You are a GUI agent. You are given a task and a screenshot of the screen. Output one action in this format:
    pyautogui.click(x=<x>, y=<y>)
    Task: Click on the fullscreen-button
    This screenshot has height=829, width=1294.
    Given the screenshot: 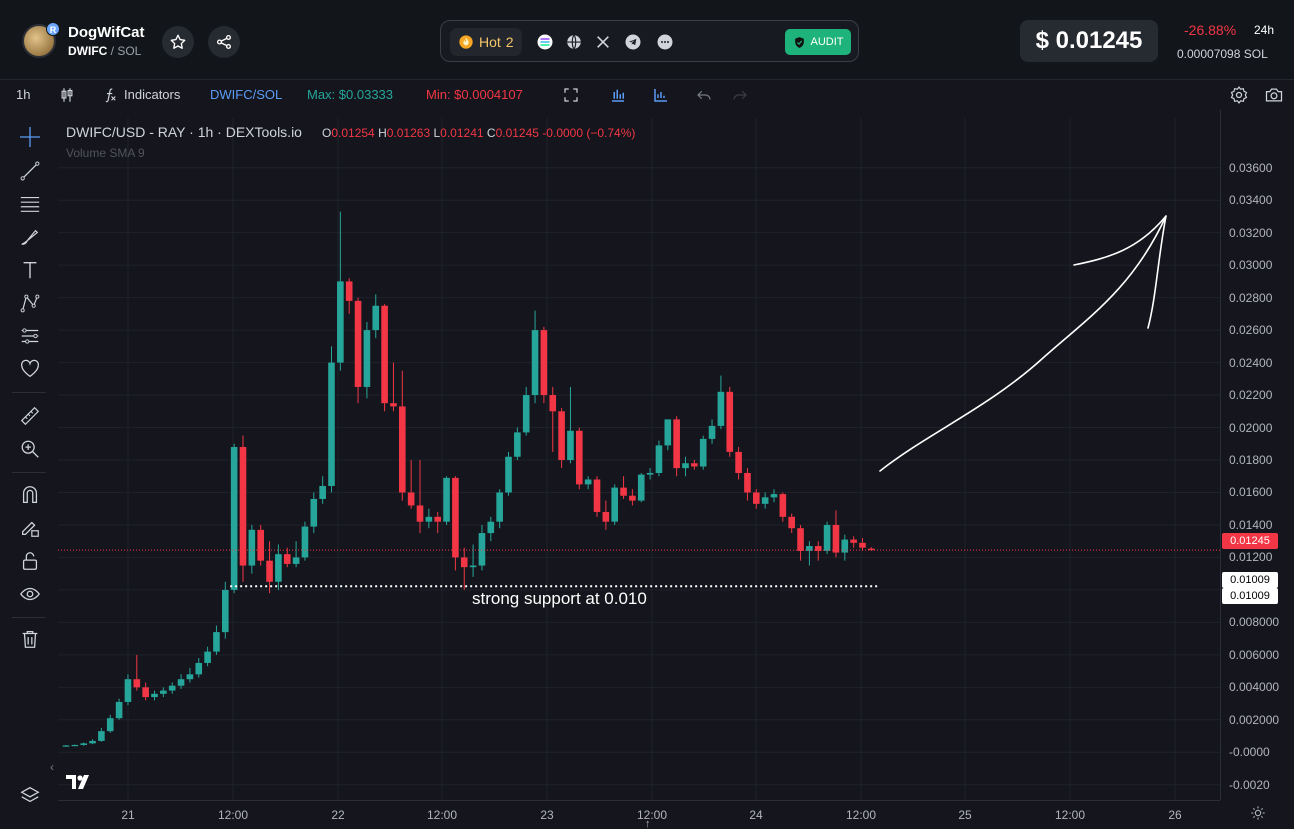 What is the action you would take?
    pyautogui.click(x=571, y=95)
    